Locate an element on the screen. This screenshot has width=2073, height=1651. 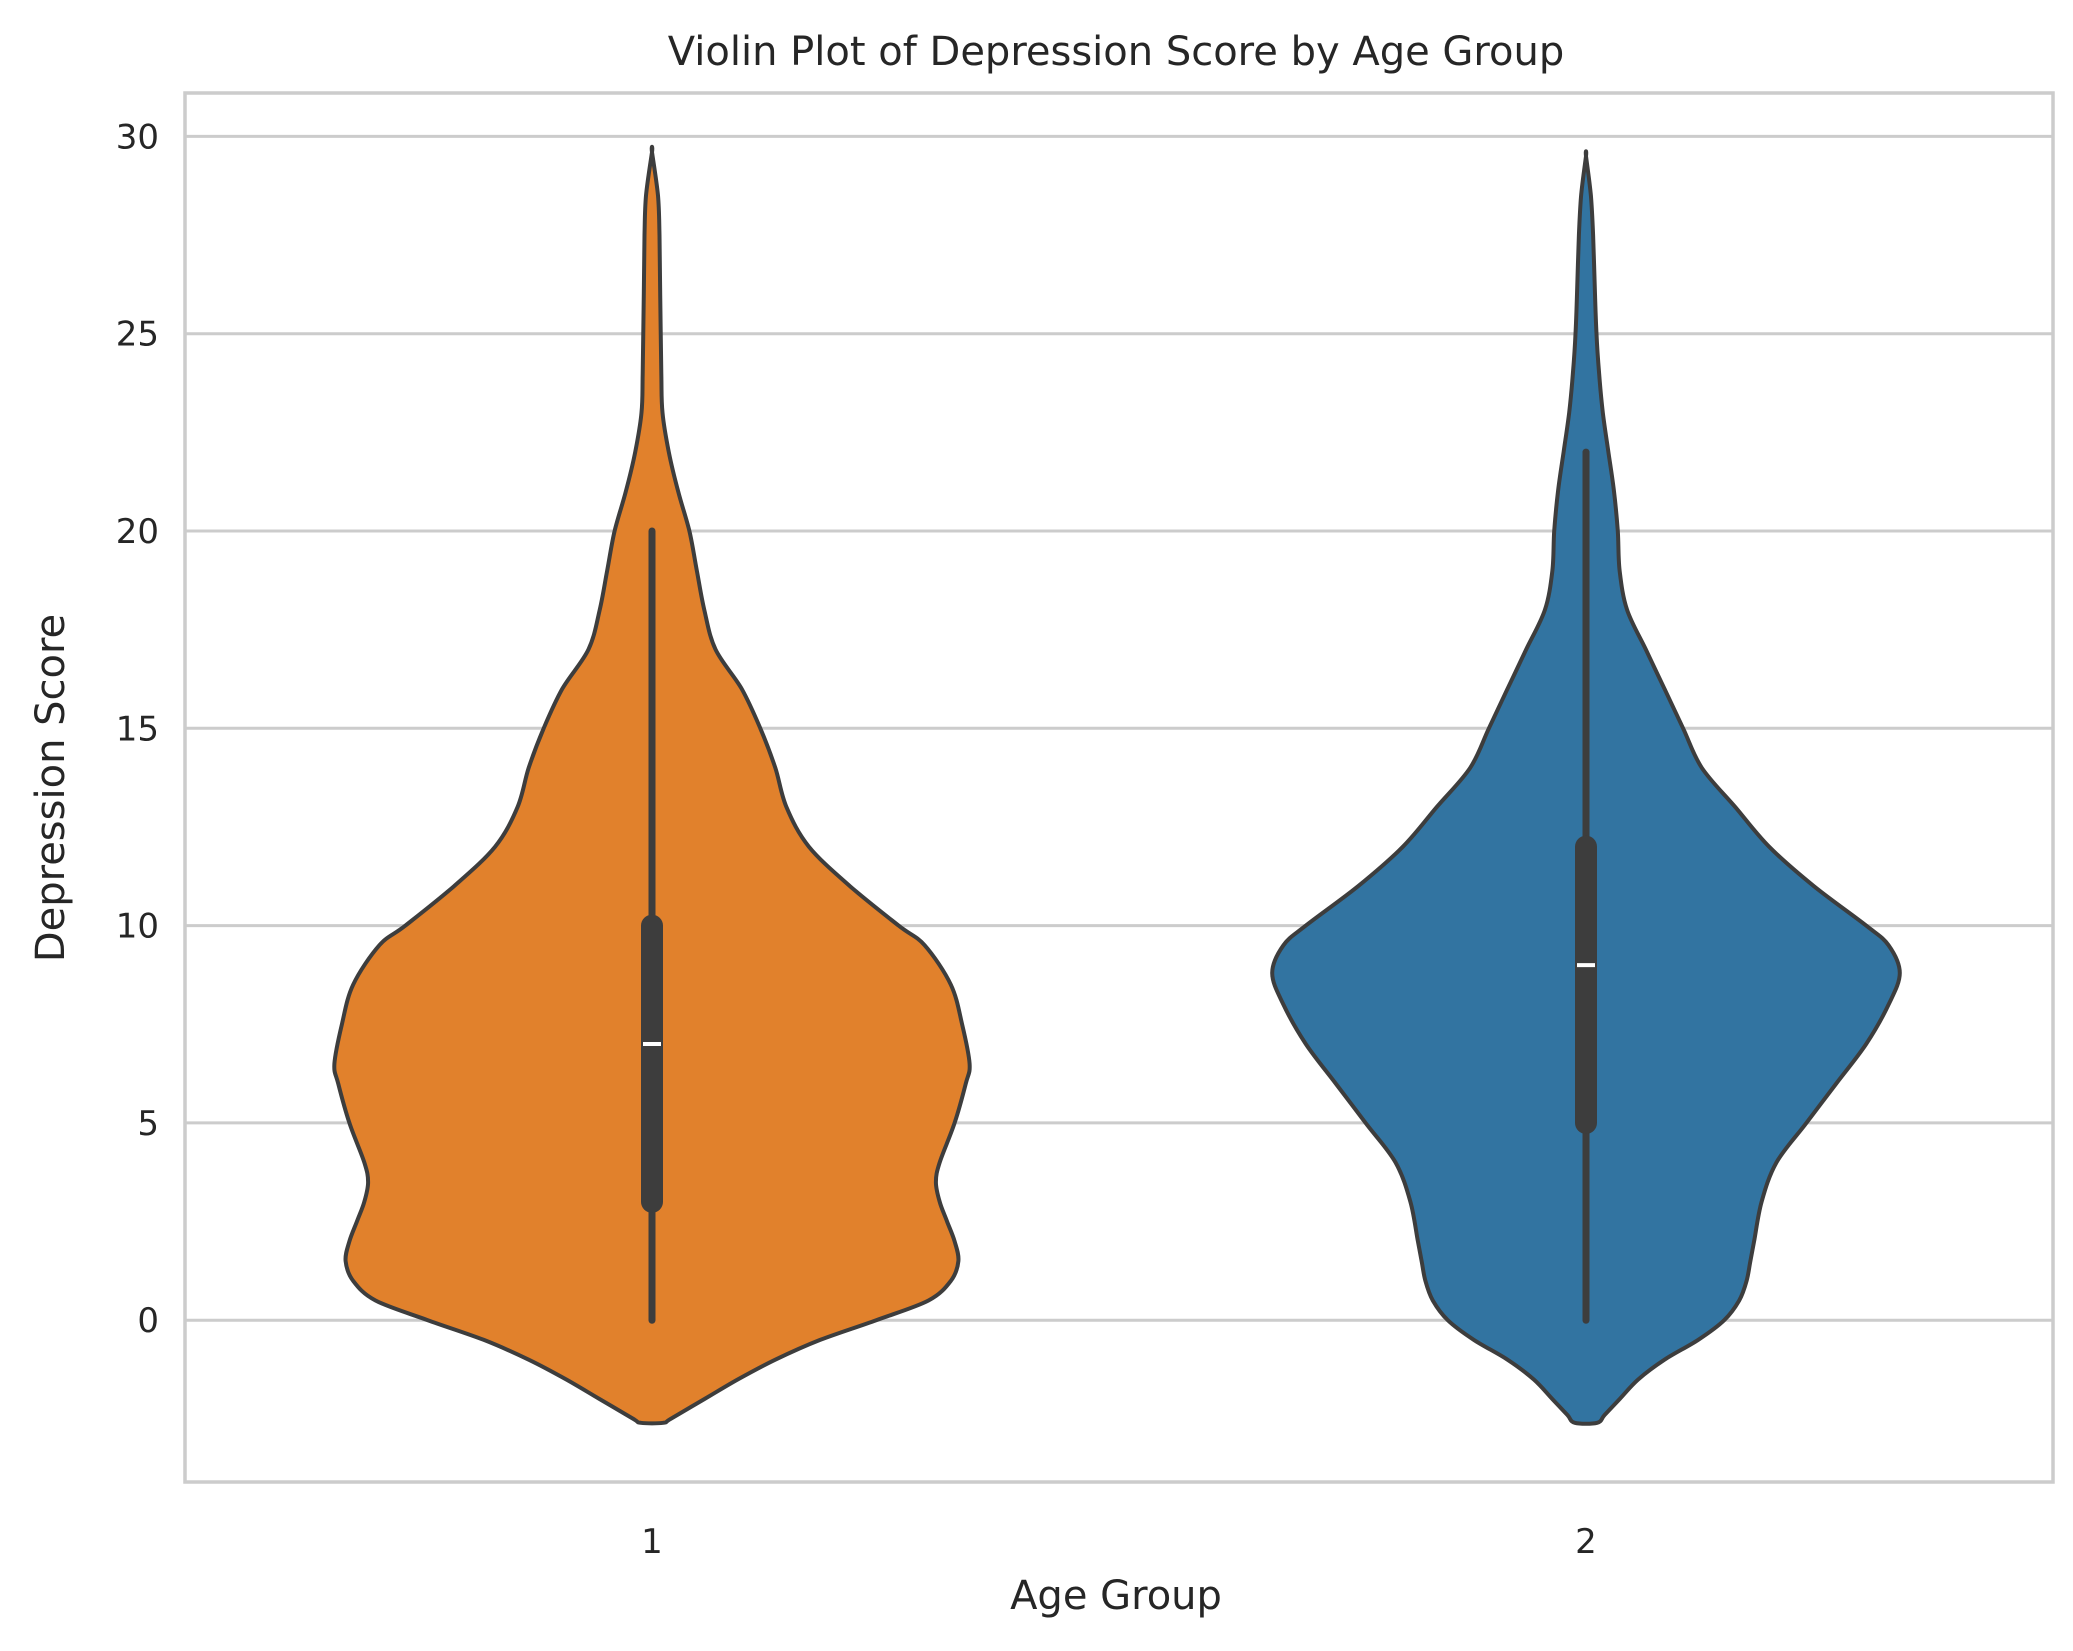
y-axis-label: Depression Score is located at coordinates (51, 788).